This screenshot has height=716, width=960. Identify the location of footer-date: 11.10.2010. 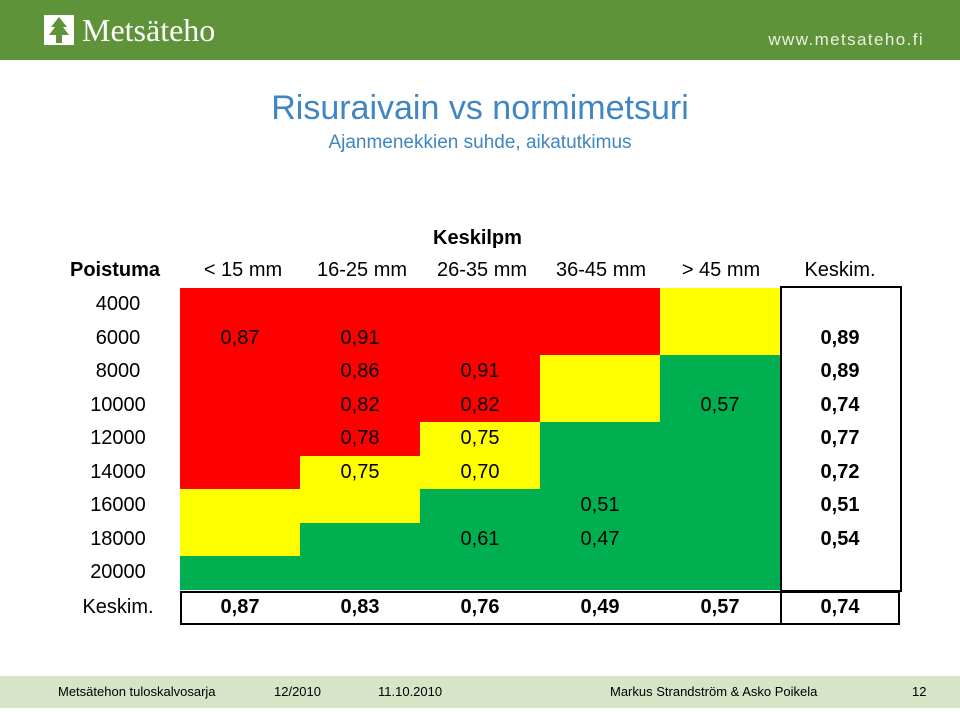
(410, 691).